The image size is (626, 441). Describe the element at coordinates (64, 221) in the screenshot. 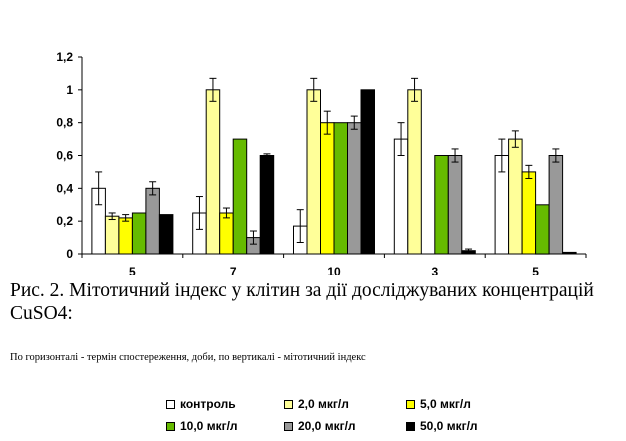

I see `y-tick-label: 0,2` at that location.